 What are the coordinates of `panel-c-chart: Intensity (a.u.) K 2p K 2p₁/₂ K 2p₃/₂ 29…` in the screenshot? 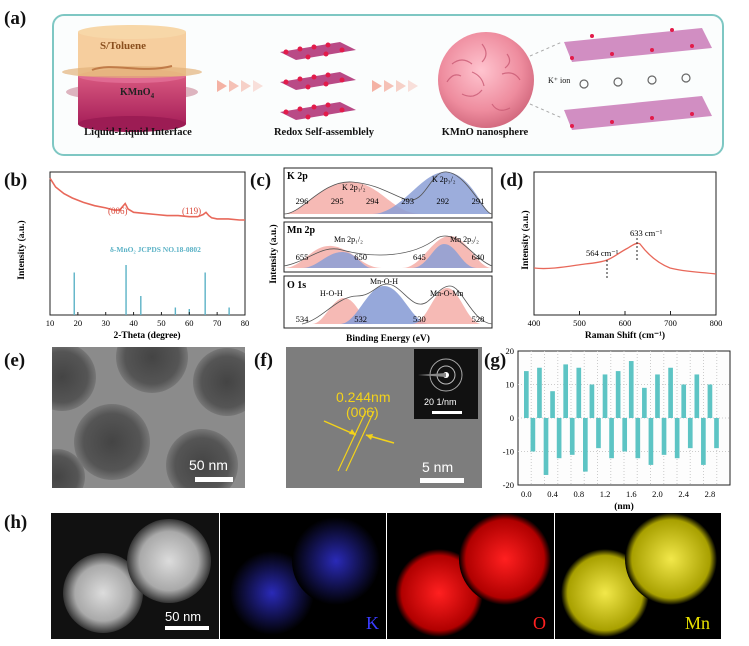 It's located at (380, 255).